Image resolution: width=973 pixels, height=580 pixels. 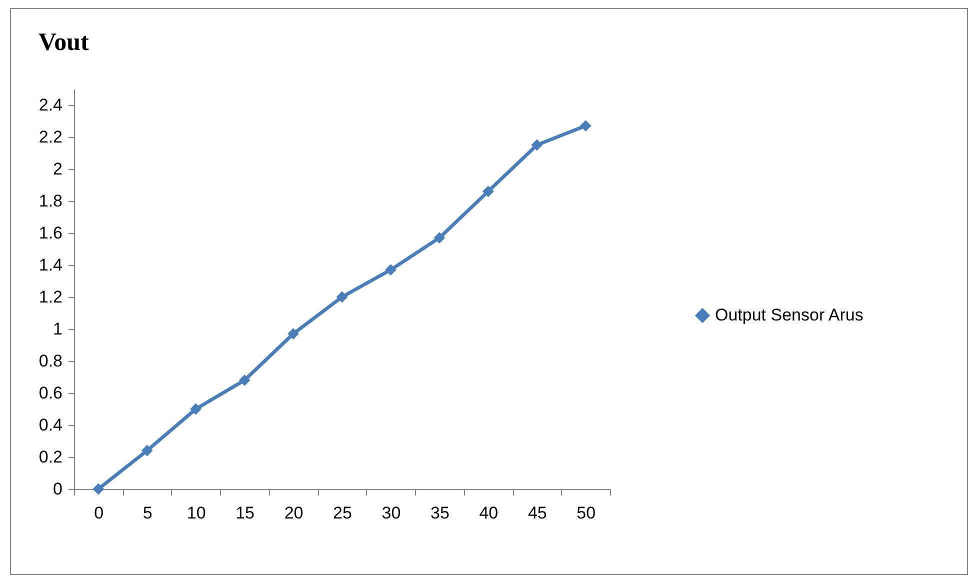 What do you see at coordinates (50, 297) in the screenshot?
I see `y-tick-label: 1.2` at bounding box center [50, 297].